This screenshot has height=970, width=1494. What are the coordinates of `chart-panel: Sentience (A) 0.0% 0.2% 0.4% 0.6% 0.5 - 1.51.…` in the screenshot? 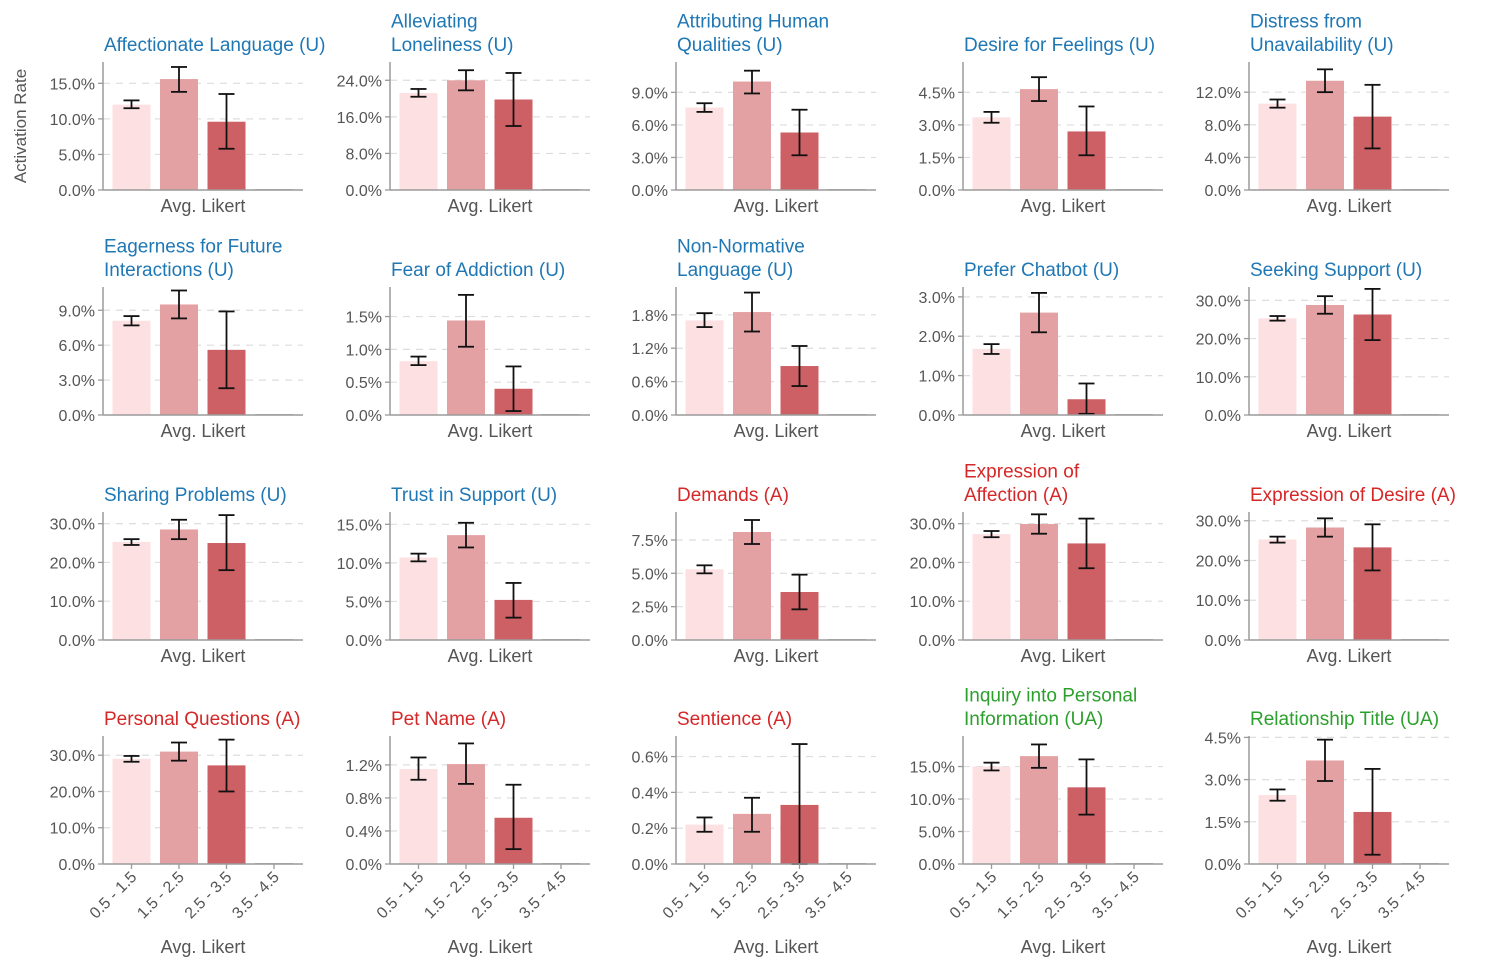 It's located at (754, 833).